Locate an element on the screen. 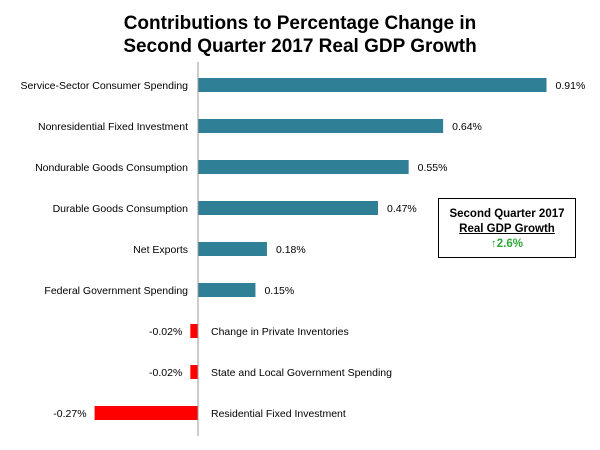  value-label-0: 0.91% is located at coordinates (571, 86).